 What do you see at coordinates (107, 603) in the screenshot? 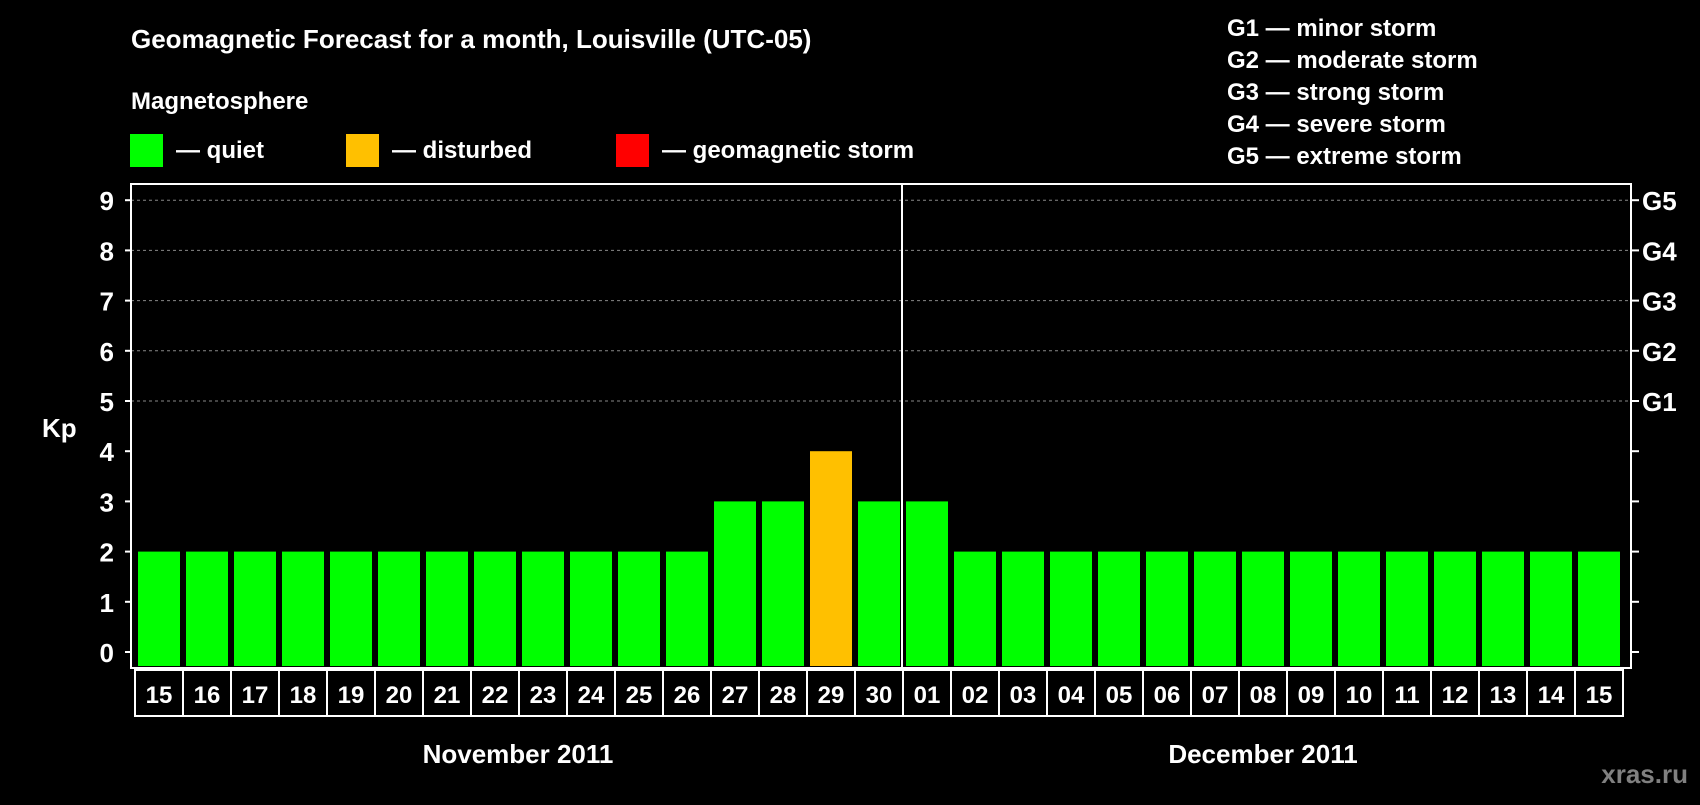
I see `y-tick-label: 1` at bounding box center [107, 603].